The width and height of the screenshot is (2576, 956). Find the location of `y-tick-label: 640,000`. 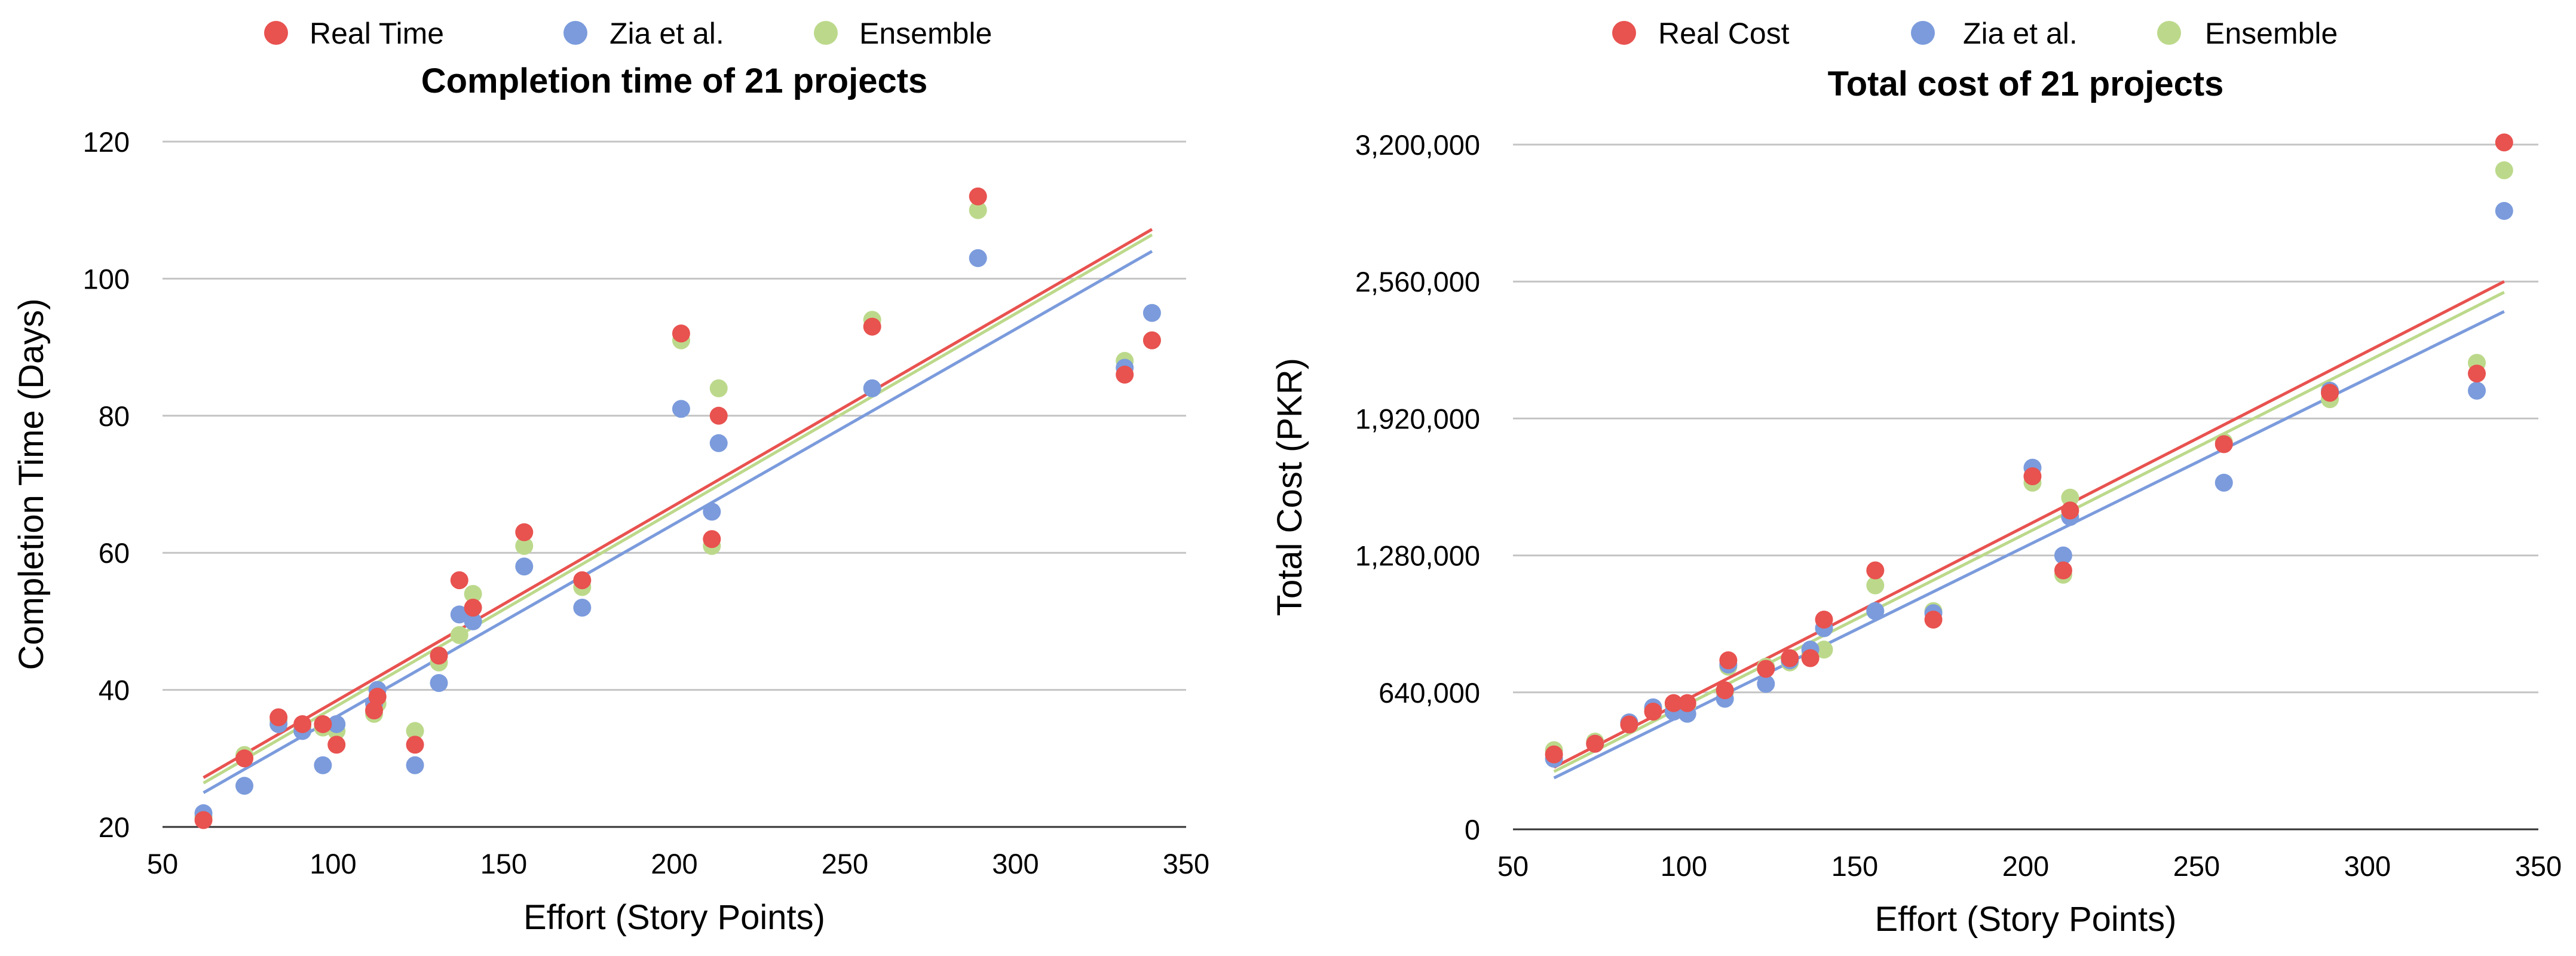

y-tick-label: 640,000 is located at coordinates (1430, 693).